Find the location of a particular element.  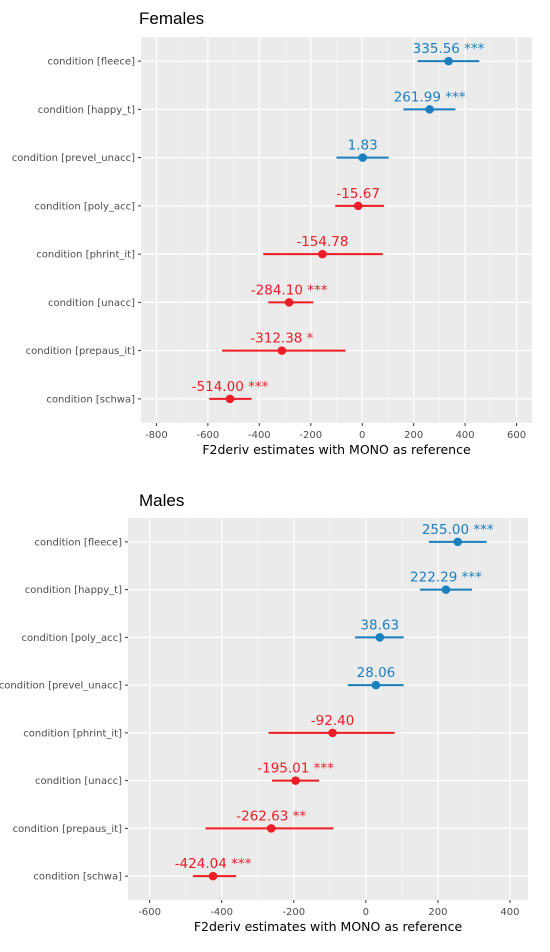

panel-title: Females is located at coordinates (172, 18).